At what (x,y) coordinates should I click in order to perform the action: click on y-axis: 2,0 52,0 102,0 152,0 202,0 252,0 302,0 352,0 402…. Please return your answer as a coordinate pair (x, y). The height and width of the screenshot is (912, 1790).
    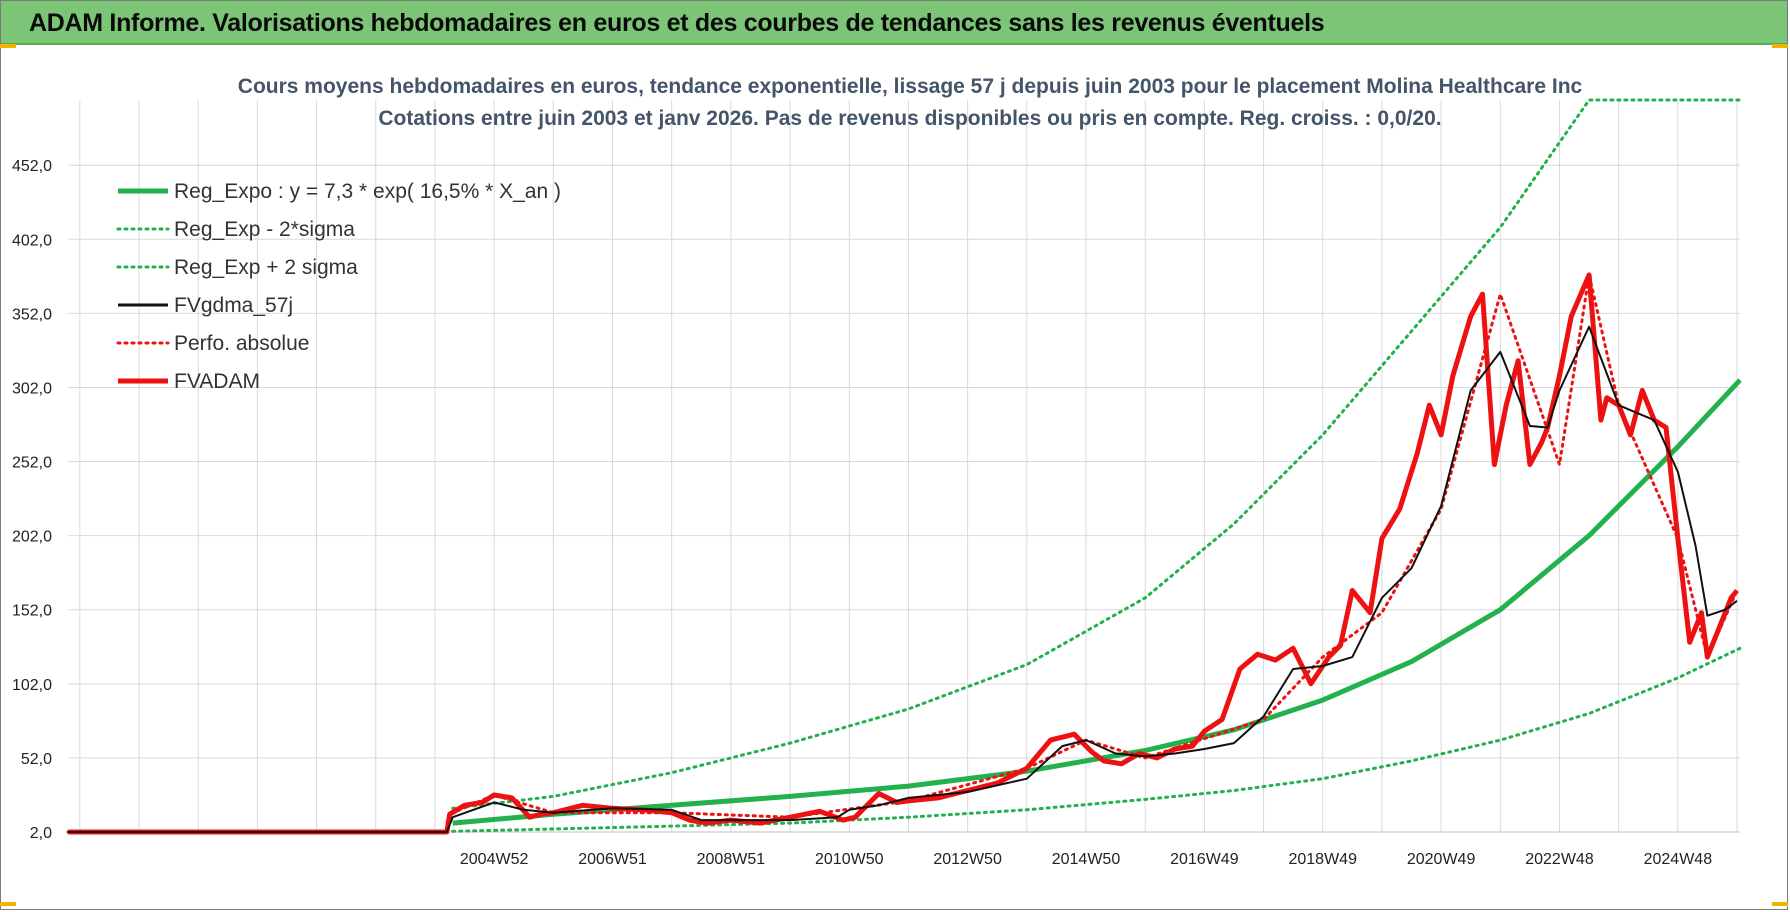
    Looking at the image, I should click on (32, 500).